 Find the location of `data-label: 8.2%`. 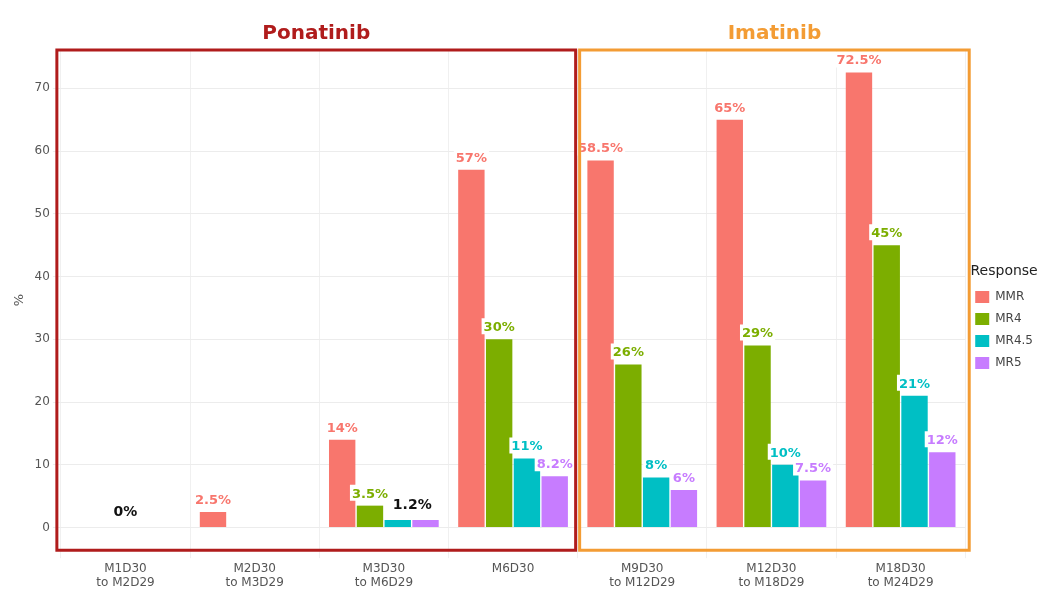

data-label: 8.2% is located at coordinates (554, 464).